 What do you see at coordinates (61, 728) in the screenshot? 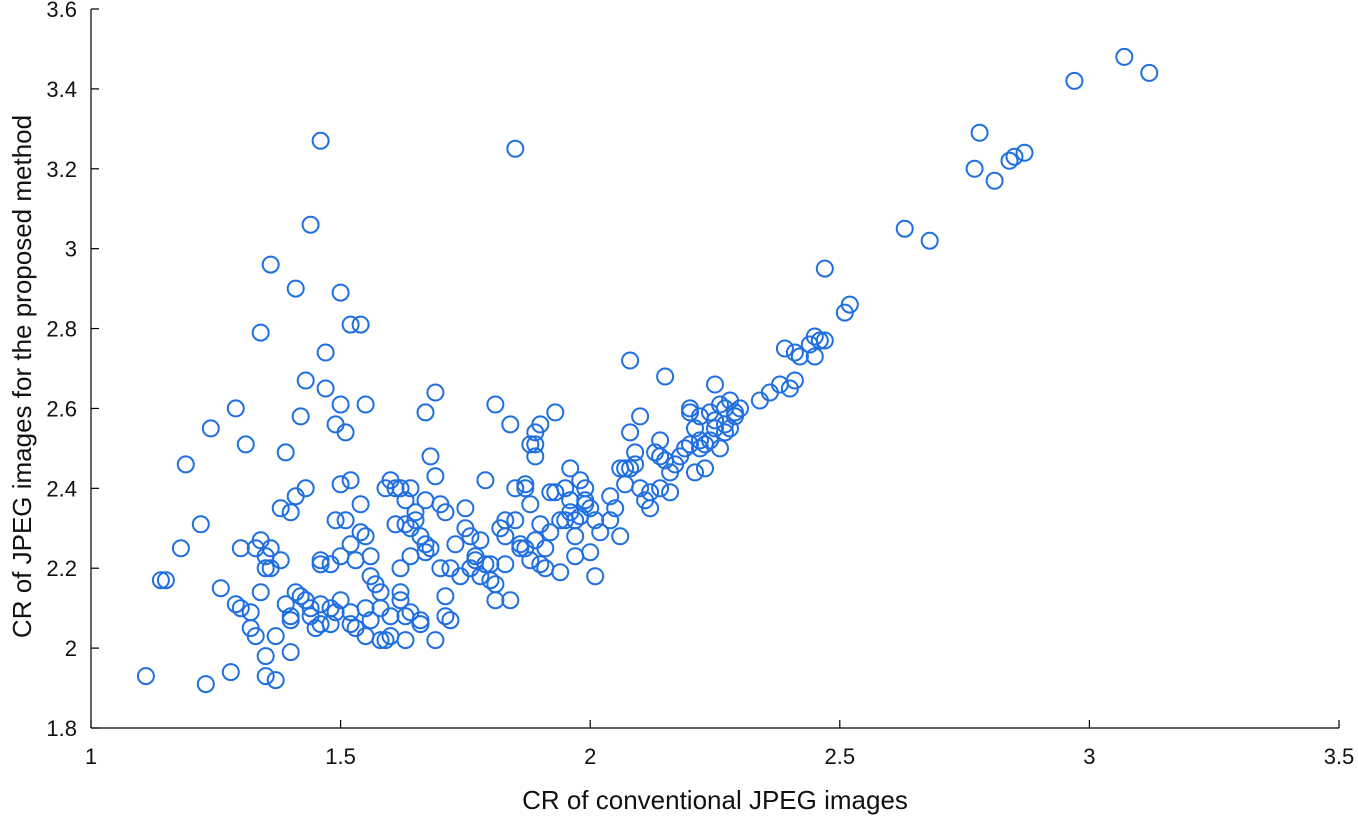
I see `y-tick-label: 1.8` at bounding box center [61, 728].